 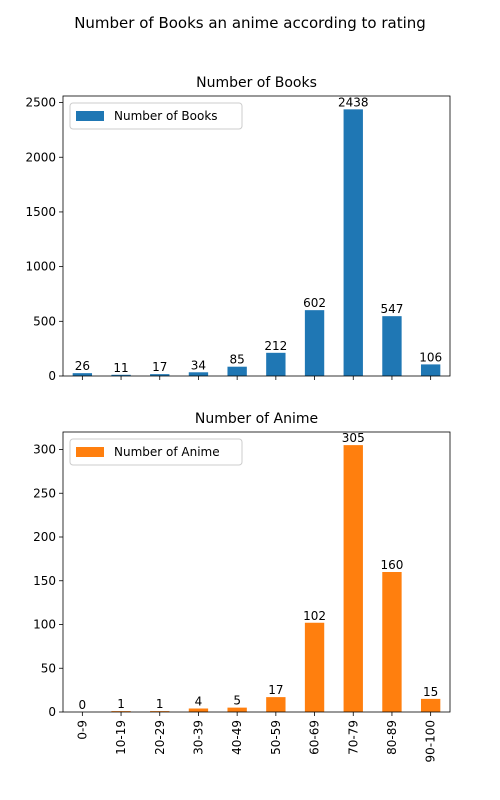 What do you see at coordinates (90, 452) in the screenshot?
I see `anime-legend-swatch` at bounding box center [90, 452].